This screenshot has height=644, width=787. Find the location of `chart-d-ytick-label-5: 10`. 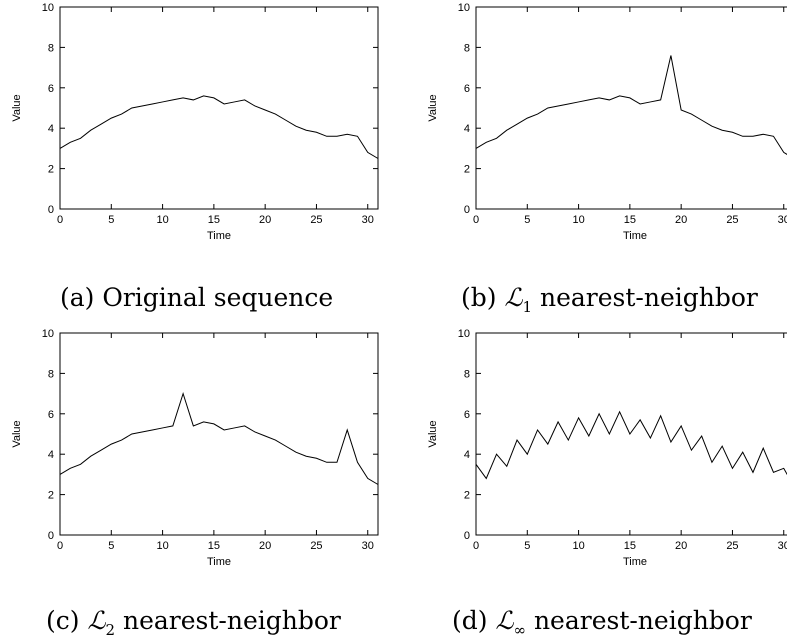

chart-d-ytick-label-5: 10 is located at coordinates (464, 334).